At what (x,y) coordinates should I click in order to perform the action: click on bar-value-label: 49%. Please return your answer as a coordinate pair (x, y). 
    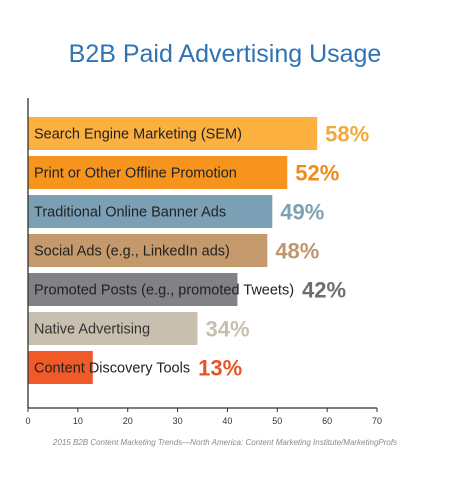
    Looking at the image, I should click on (302, 212).